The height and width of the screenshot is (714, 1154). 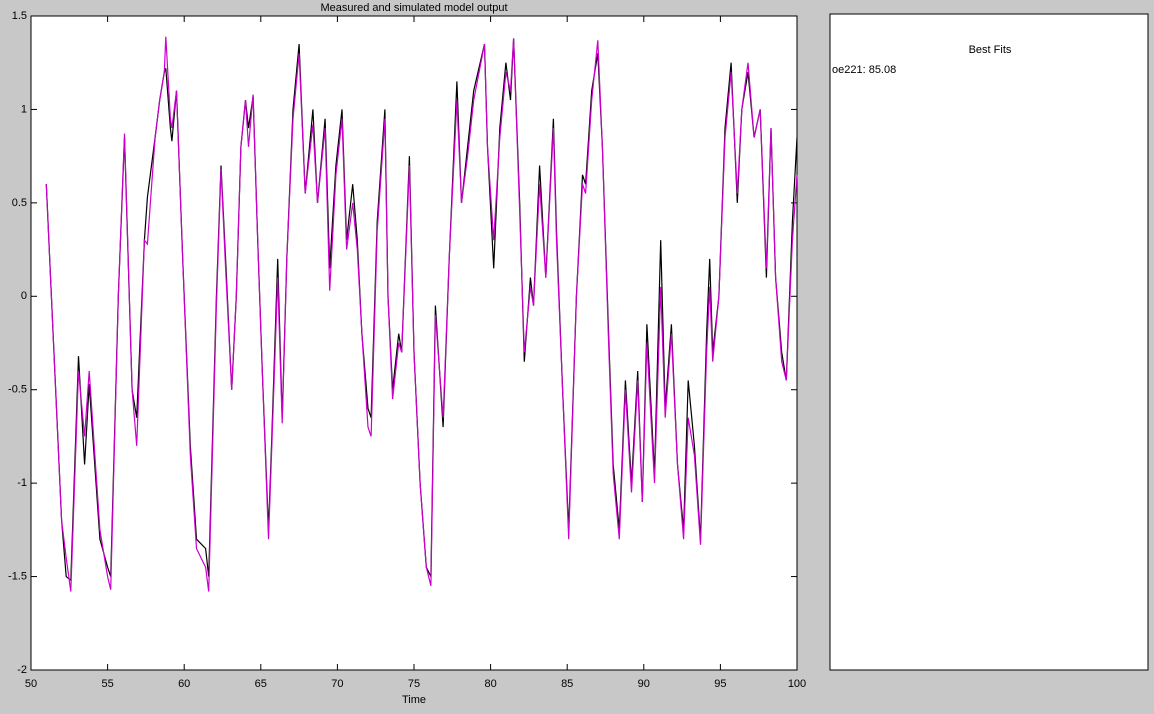 I want to click on x-tick-label: 100, so click(x=797, y=684).